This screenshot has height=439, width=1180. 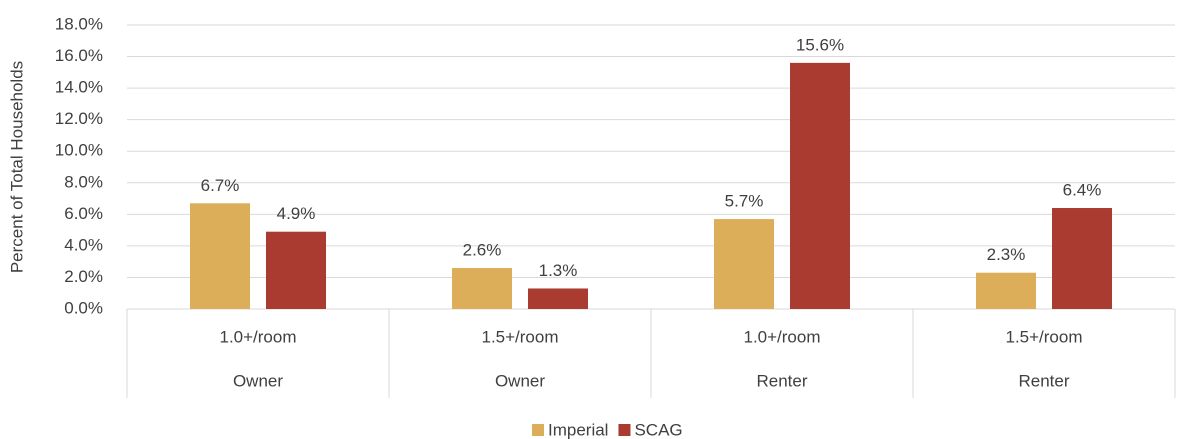 I want to click on y-tick-label: 0.0%, so click(x=83, y=307).